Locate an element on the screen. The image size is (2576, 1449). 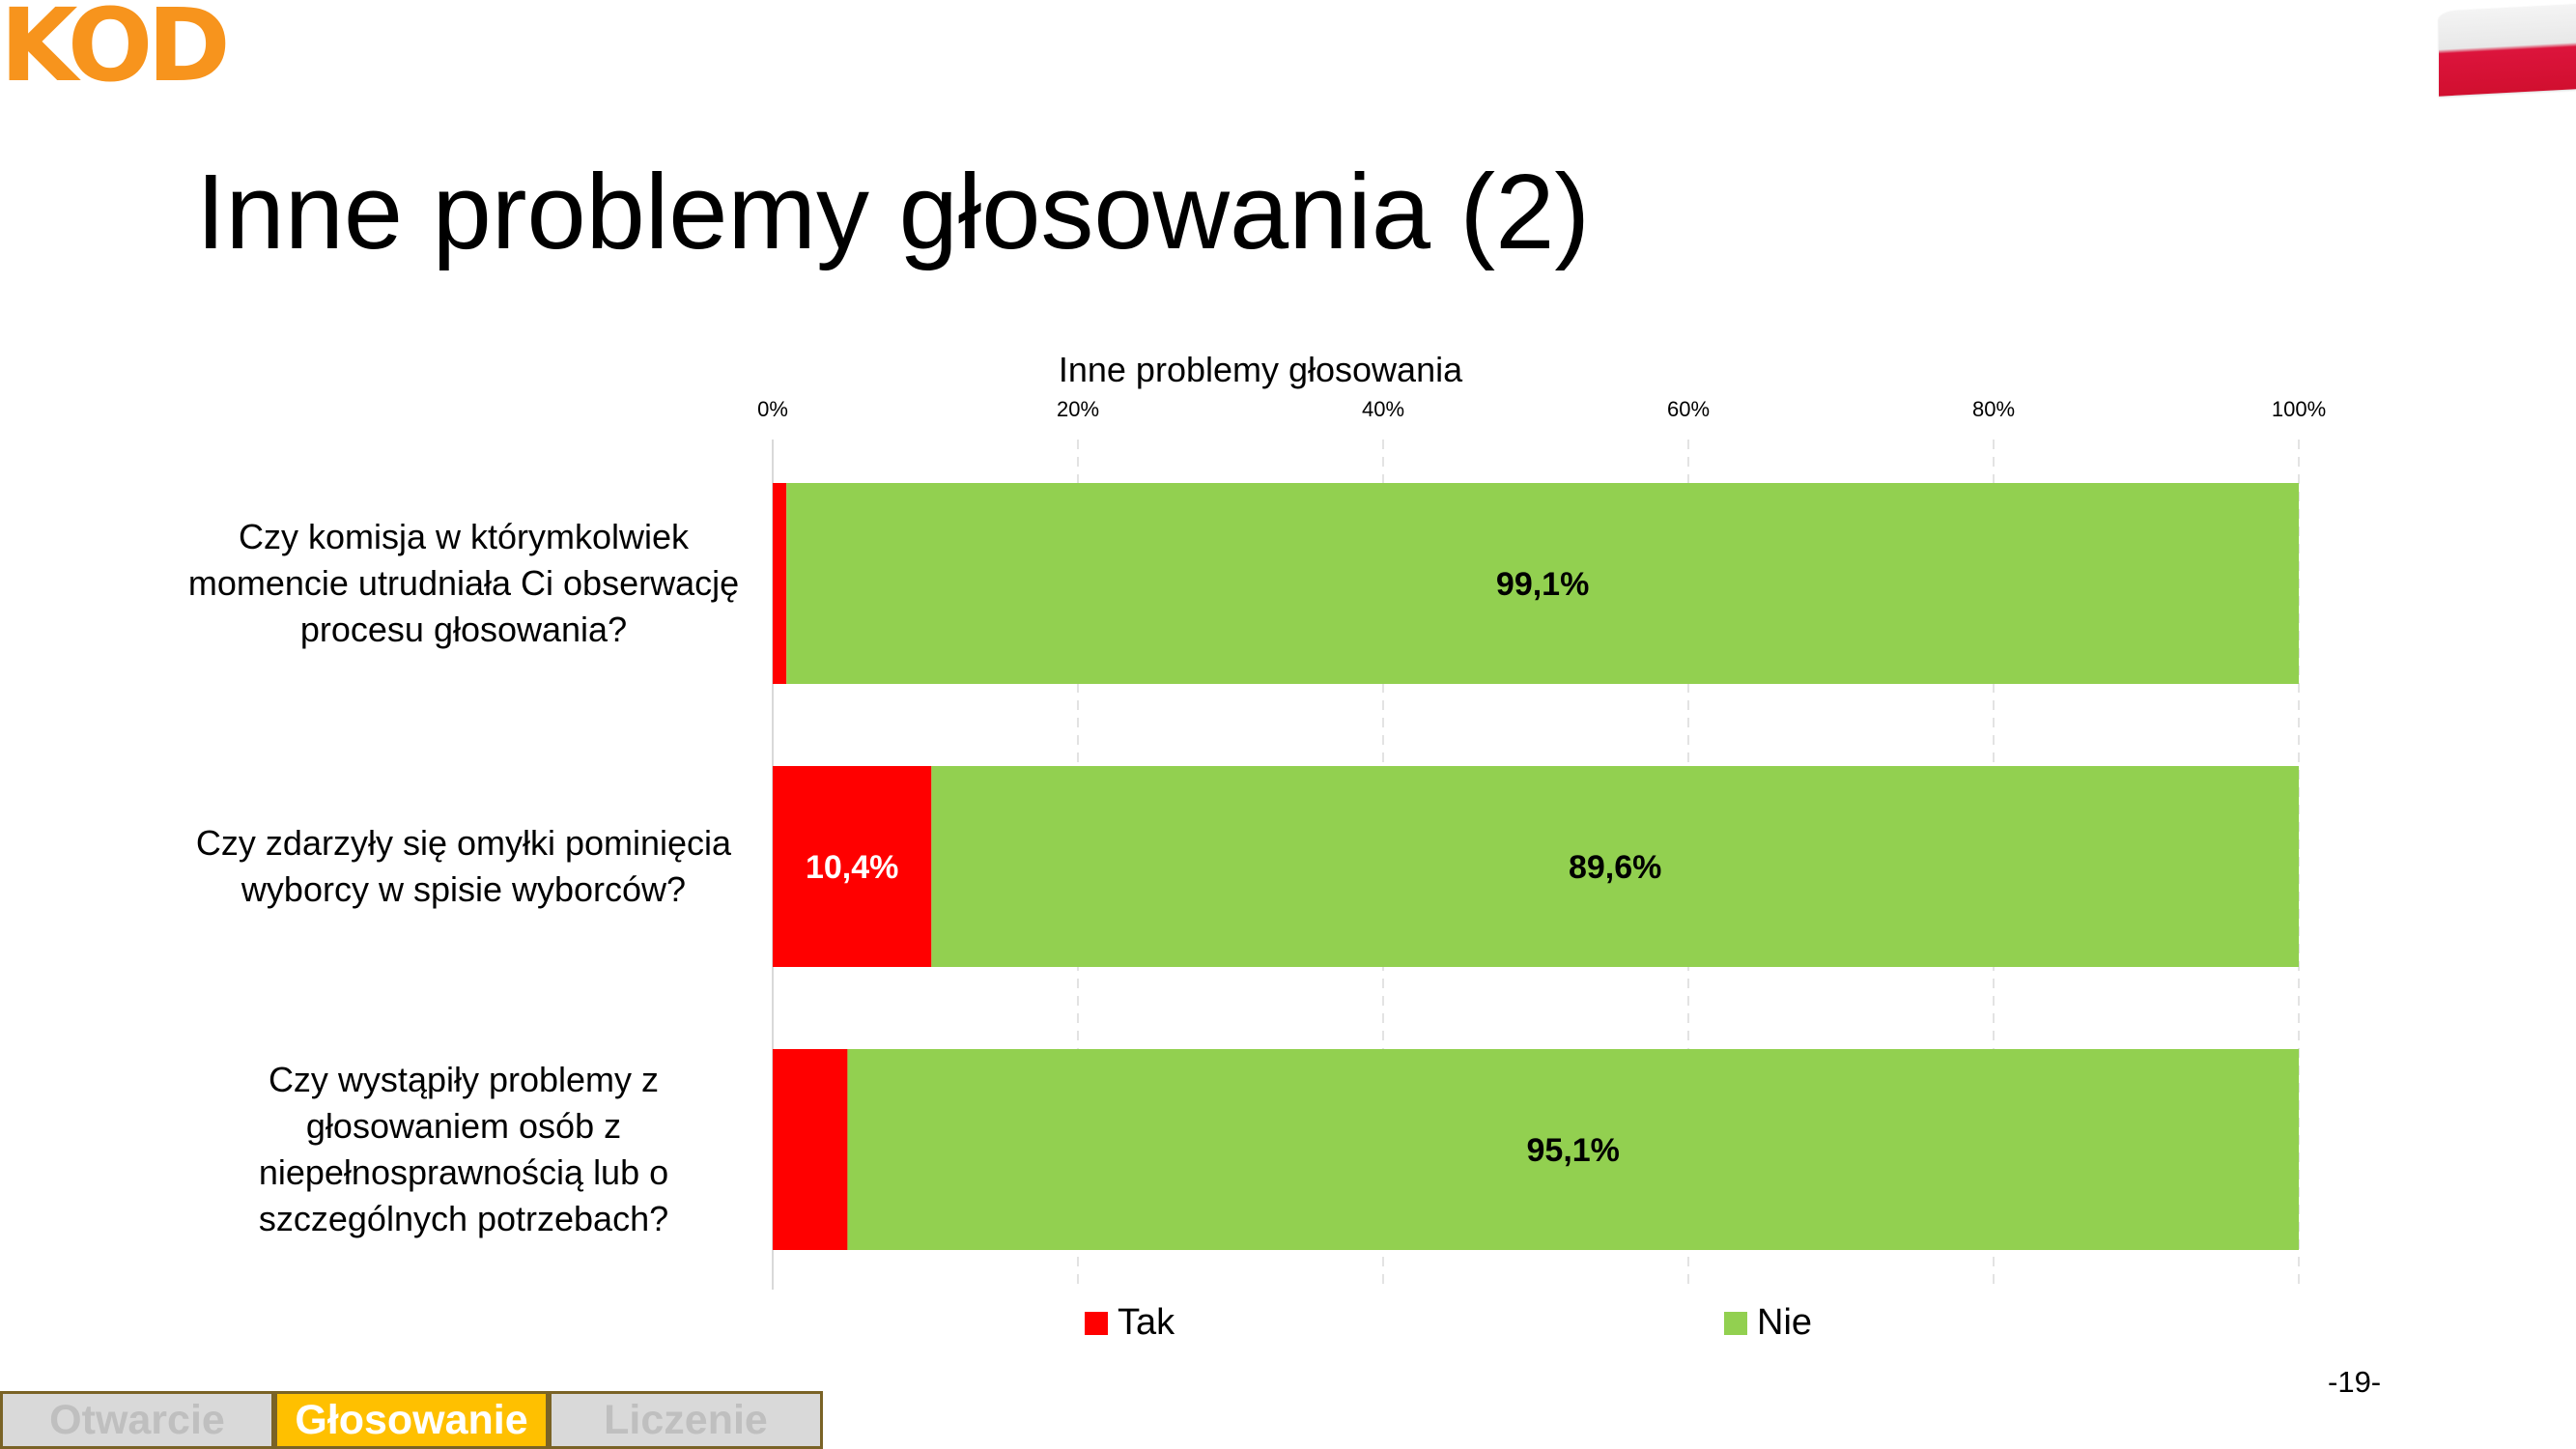
data-label: 10,4% is located at coordinates (852, 867).